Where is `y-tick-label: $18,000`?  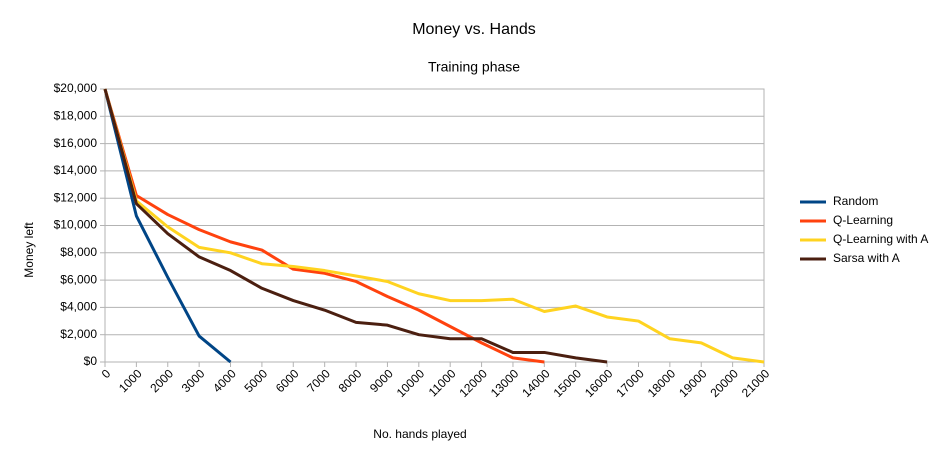 y-tick-label: $18,000 is located at coordinates (76, 115).